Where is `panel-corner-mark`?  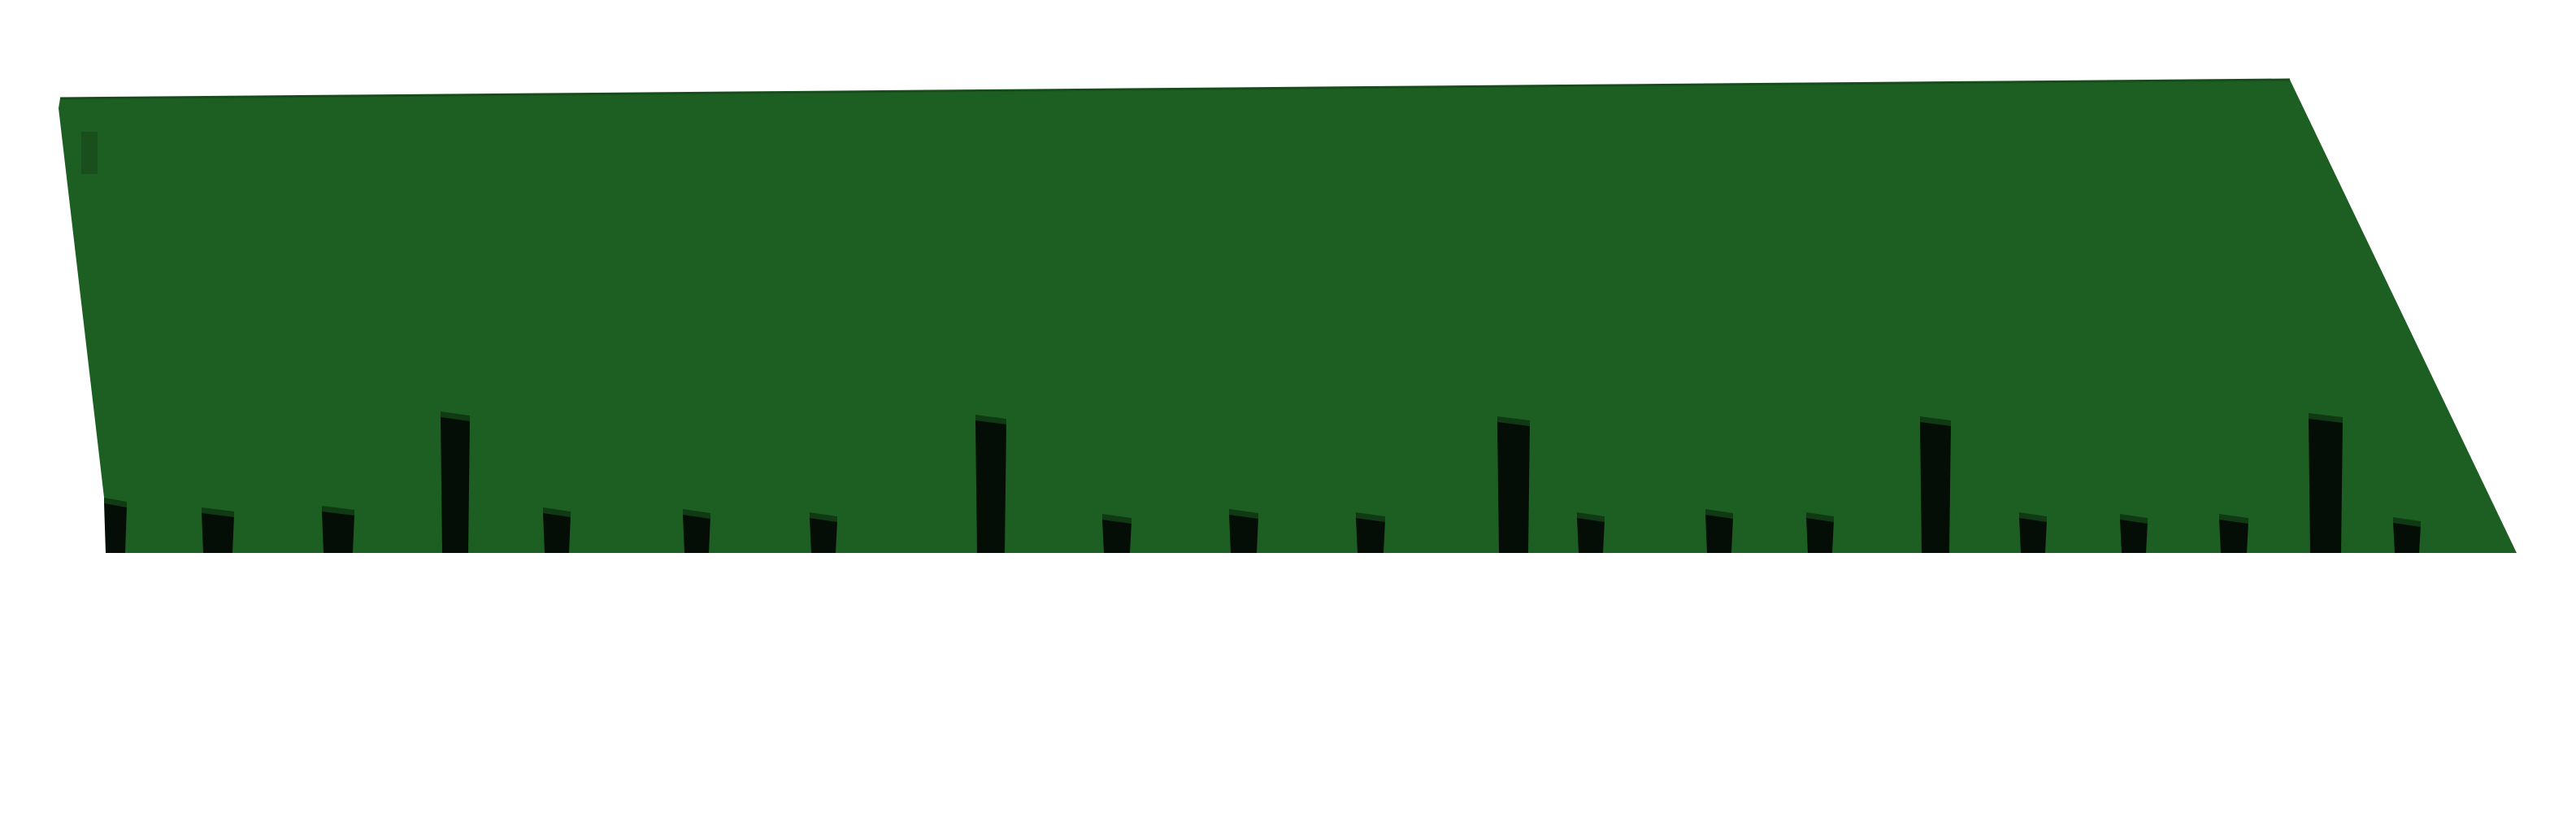
panel-corner-mark is located at coordinates (89, 153).